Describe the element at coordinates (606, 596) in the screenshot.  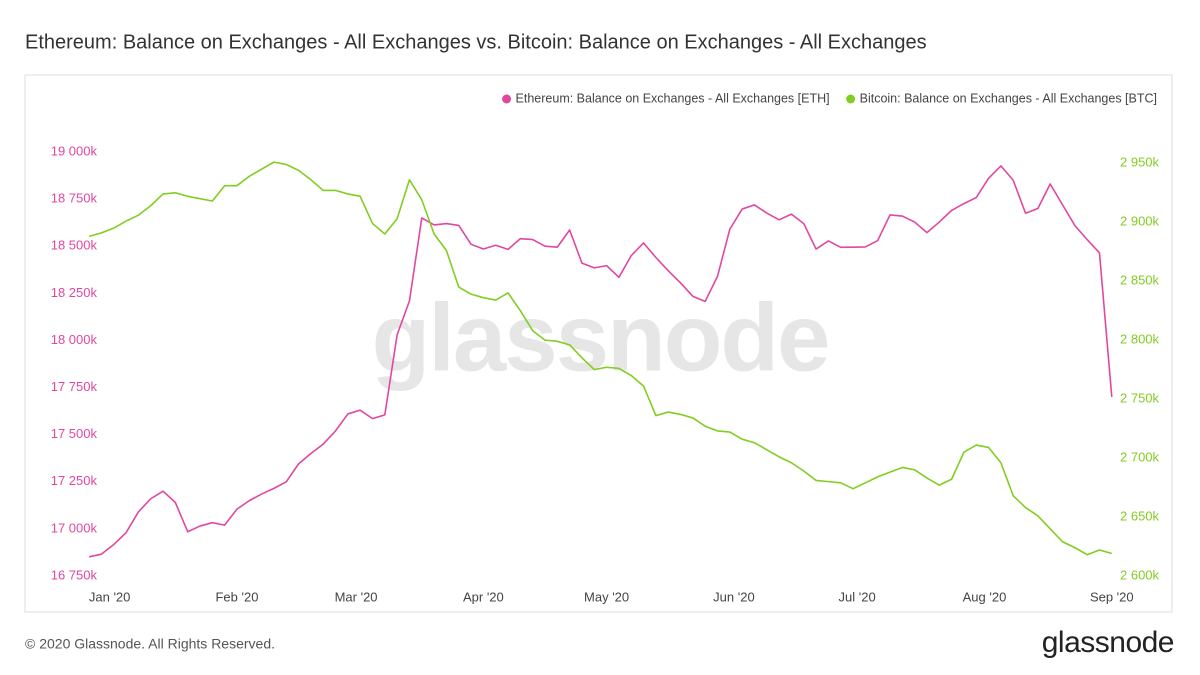
I see `x-tick-label: May '20` at that location.